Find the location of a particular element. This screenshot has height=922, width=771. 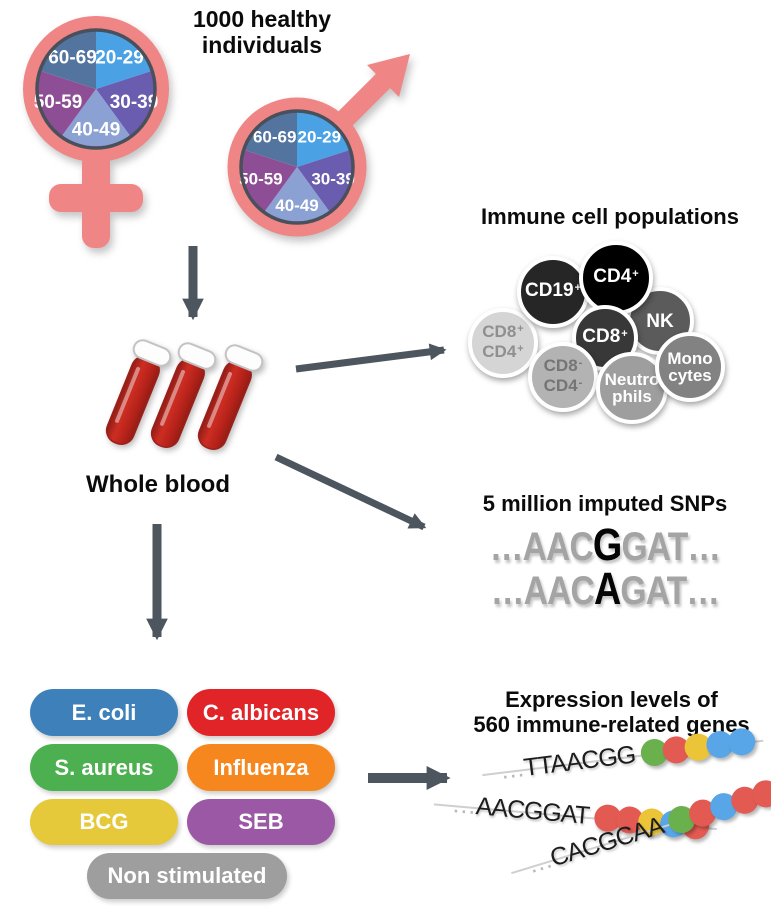

cell-cd8-cd4: CD8+ CD4+ is located at coordinates (503, 343).